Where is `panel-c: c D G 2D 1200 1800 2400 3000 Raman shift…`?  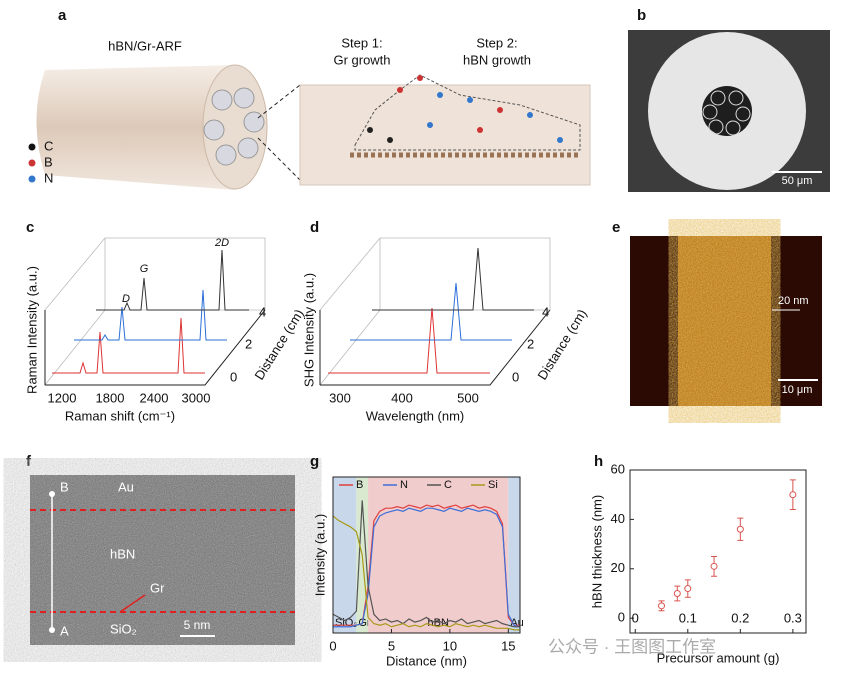 panel-c: c D G 2D 1200 1800 2400 3000 Raman shift… is located at coordinates (165, 321).